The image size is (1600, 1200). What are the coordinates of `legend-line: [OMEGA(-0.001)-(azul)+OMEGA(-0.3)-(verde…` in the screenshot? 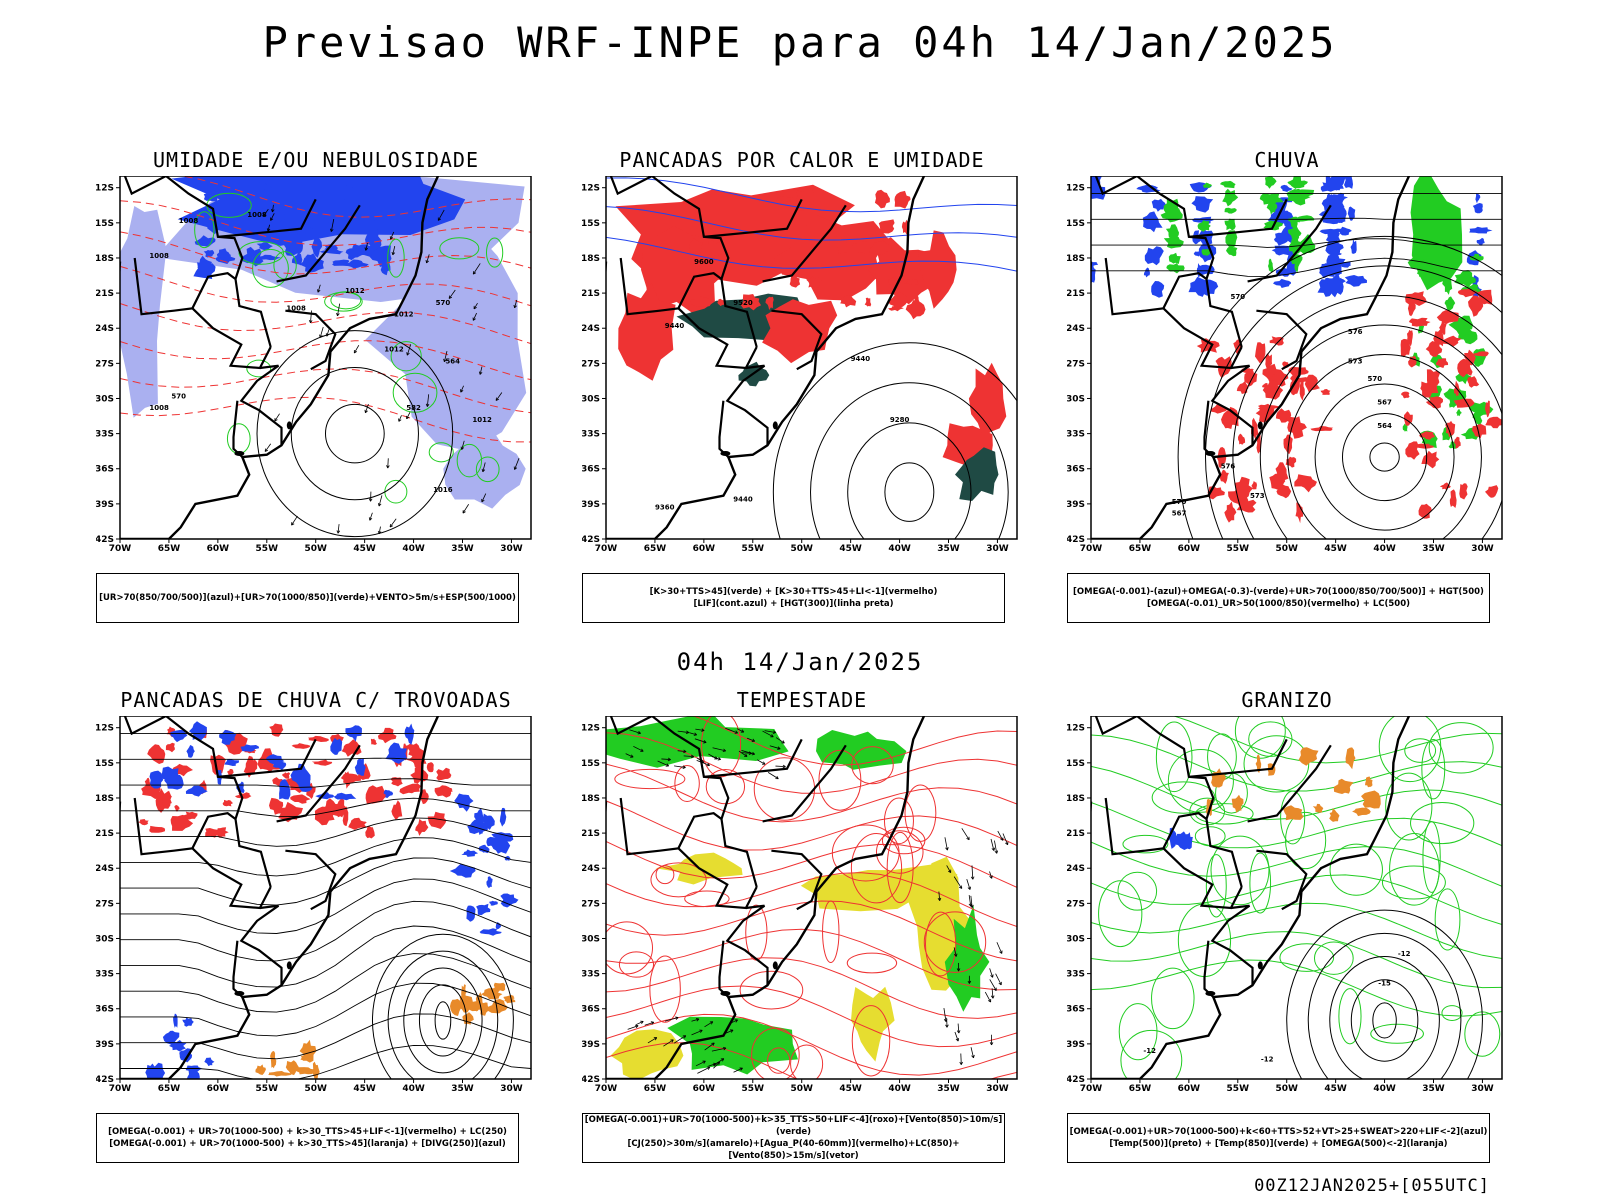 It's located at (1278, 592).